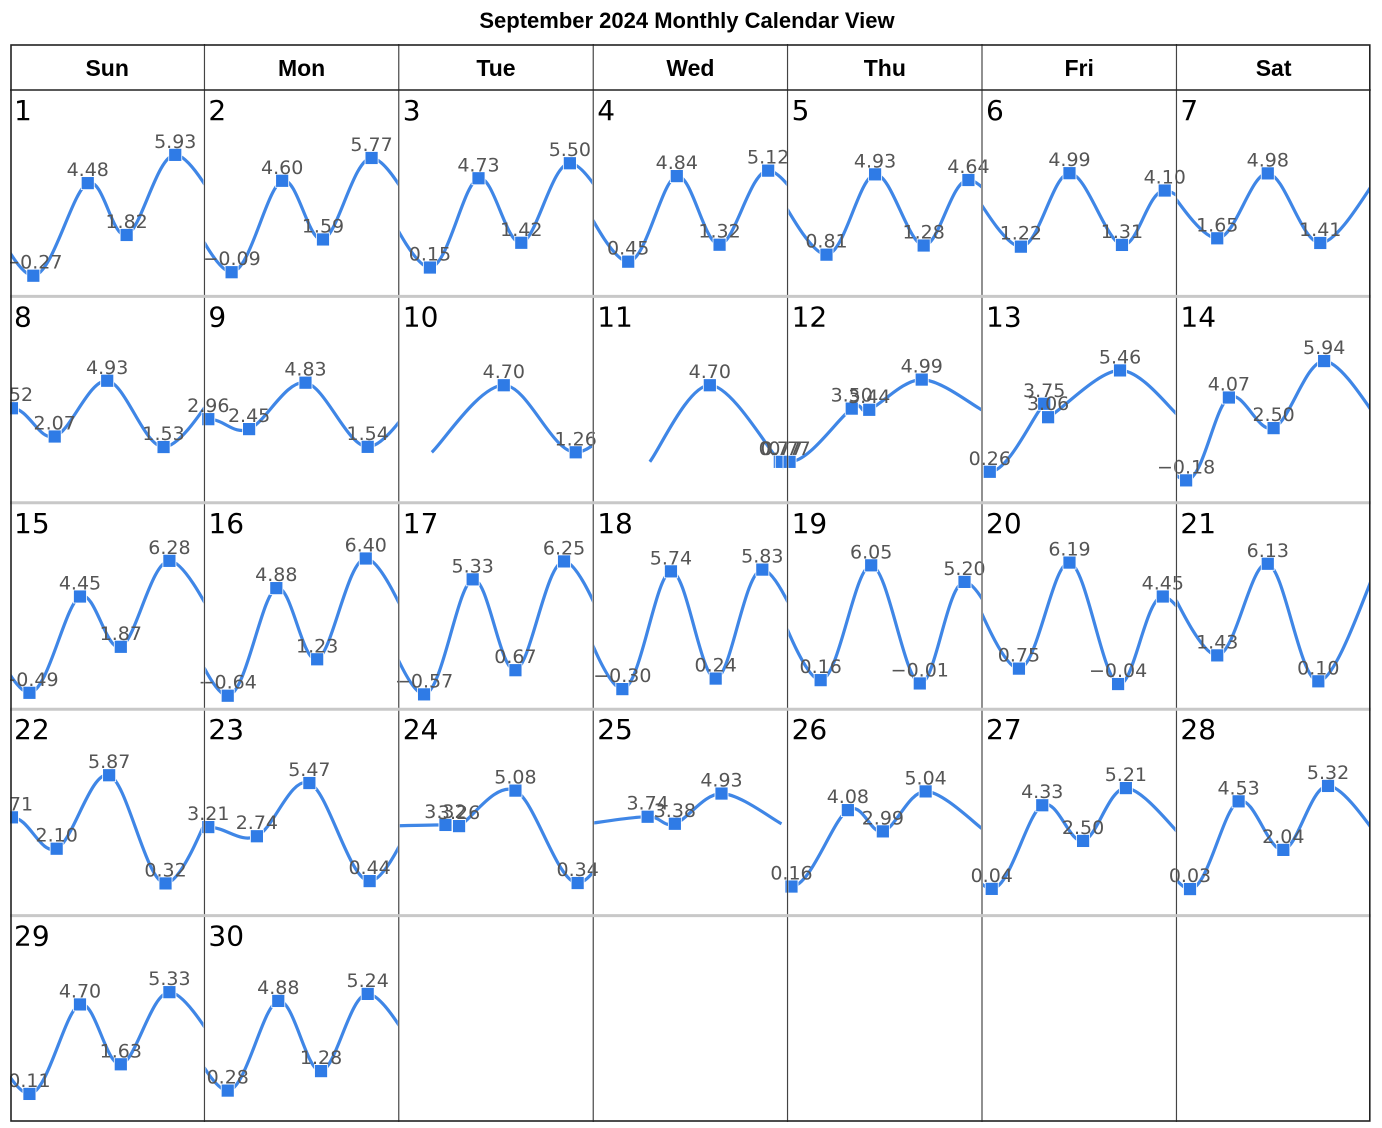 This screenshot has height=1128, width=1382. Describe the element at coordinates (1004, 729) in the screenshot. I see `day-number: 27` at that location.